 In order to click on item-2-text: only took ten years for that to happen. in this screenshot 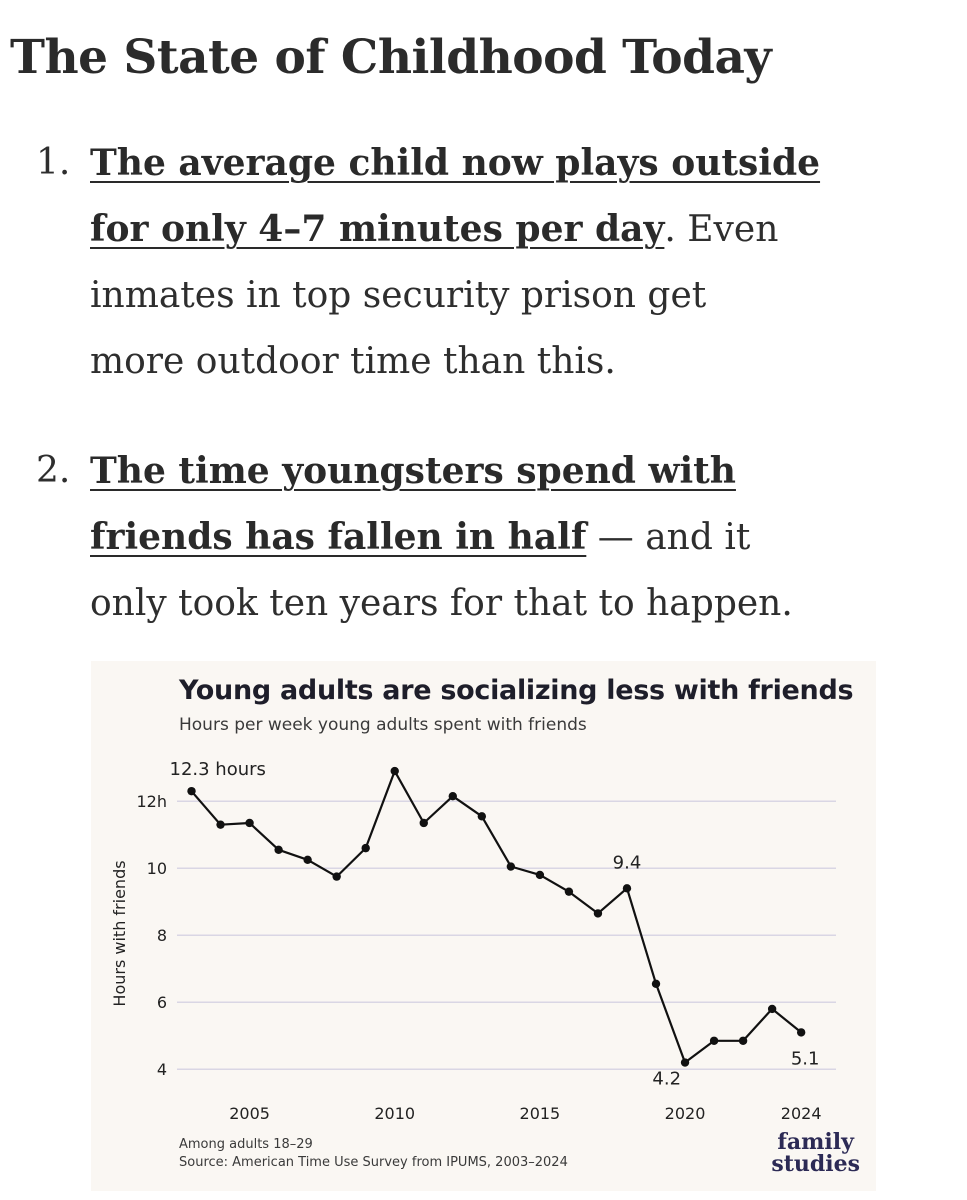, I will do `click(441, 603)`.